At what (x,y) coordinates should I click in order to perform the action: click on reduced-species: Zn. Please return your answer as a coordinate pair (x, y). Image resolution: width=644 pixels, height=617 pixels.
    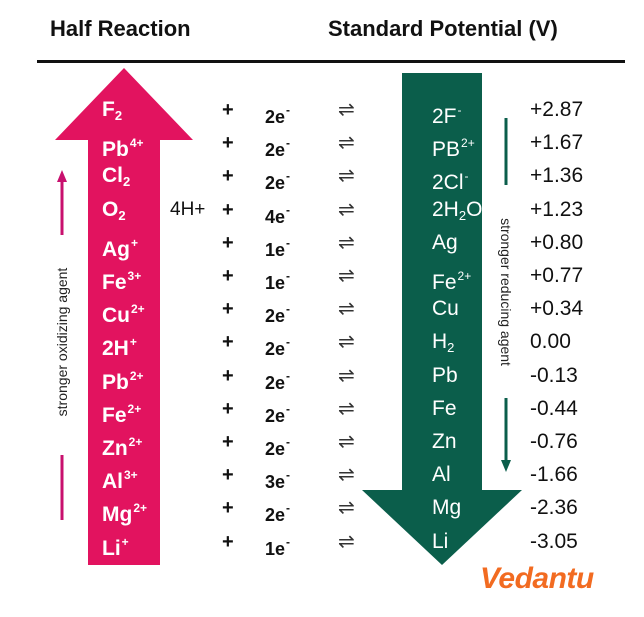
    Looking at the image, I should click on (444, 442).